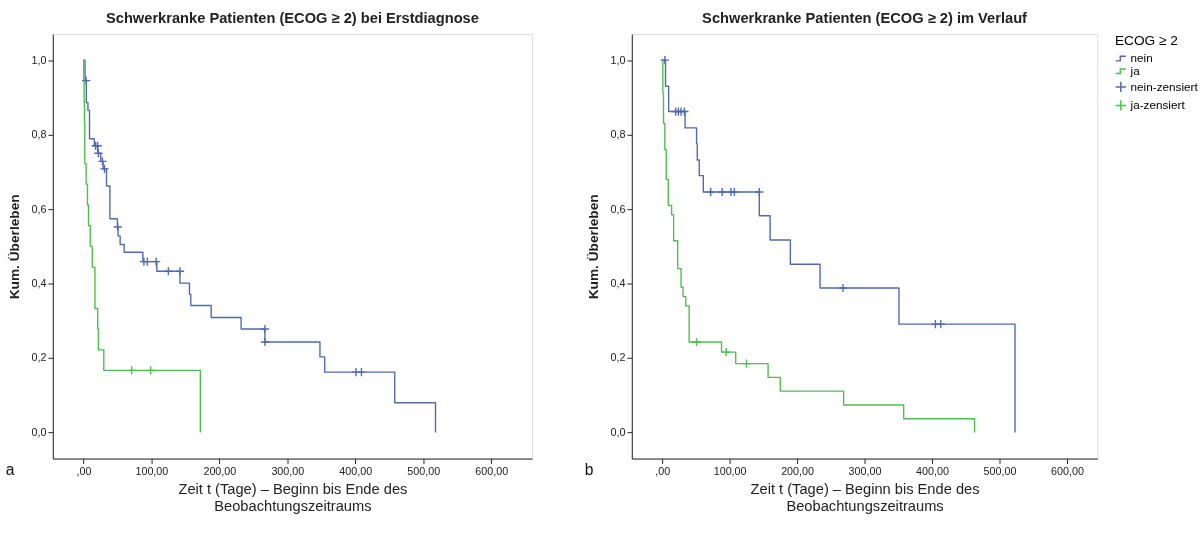  Describe the element at coordinates (865, 18) in the screenshot. I see `chart-title: Schwerkranke Patienten (ECOG ≥ 2) im Verlauf` at that location.